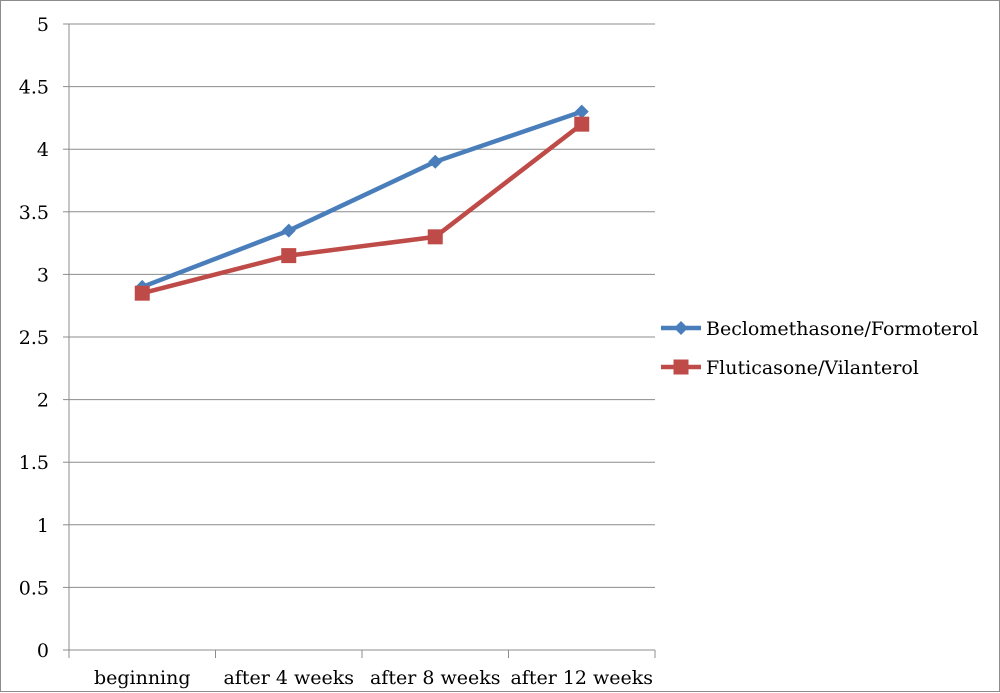  What do you see at coordinates (43, 401) in the screenshot?
I see `y-tick-label: 2` at bounding box center [43, 401].